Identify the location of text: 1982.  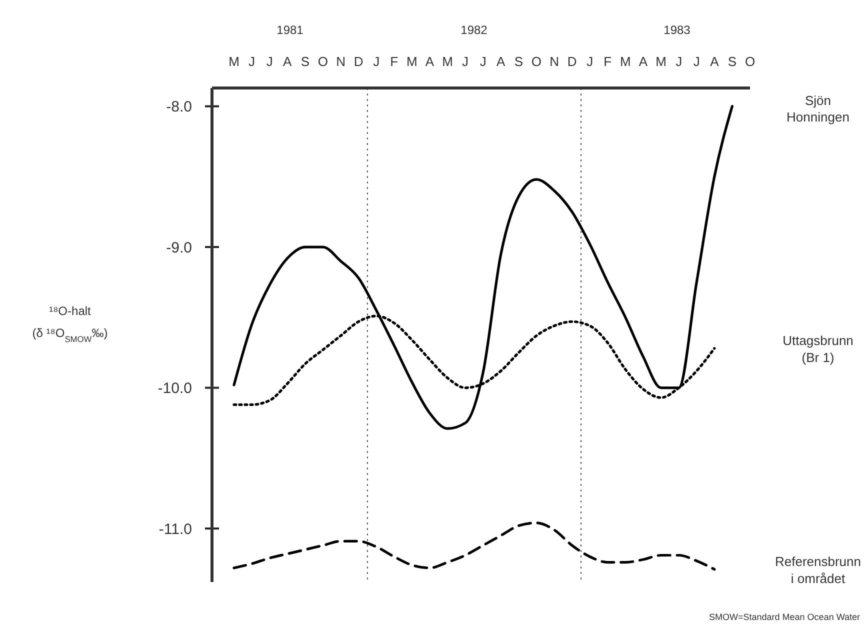
(474, 30).